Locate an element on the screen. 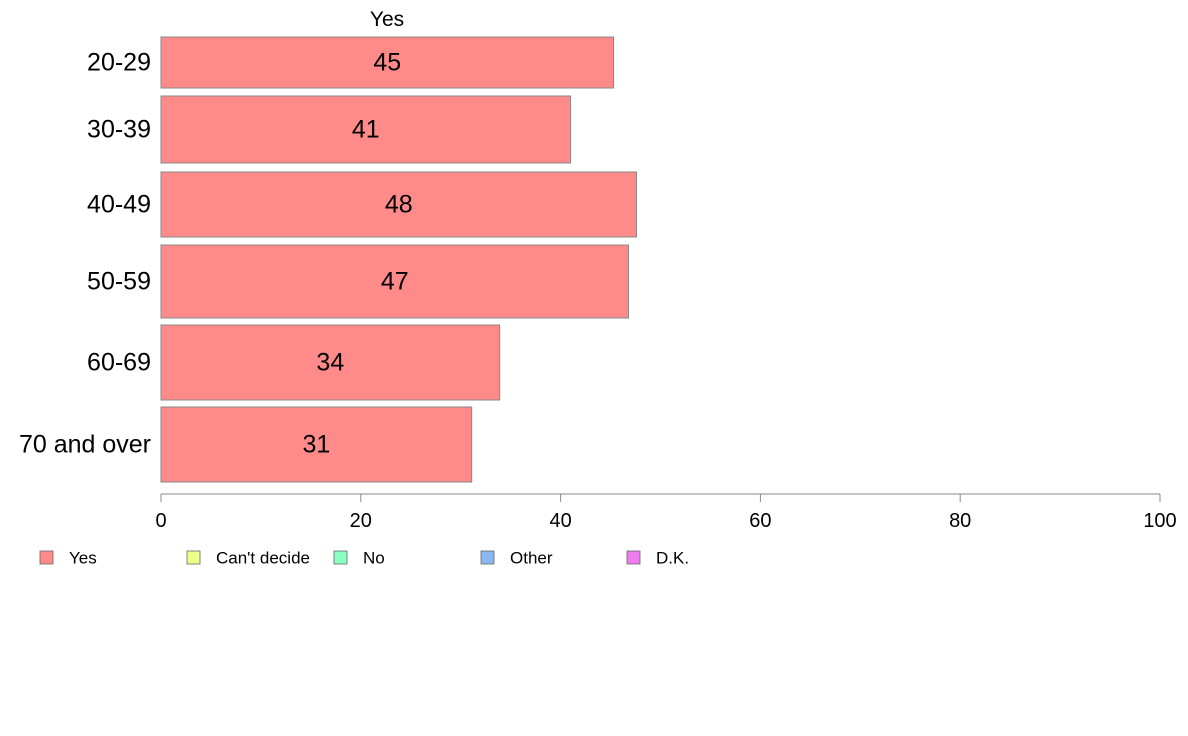  legend-label: Other is located at coordinates (531, 558).